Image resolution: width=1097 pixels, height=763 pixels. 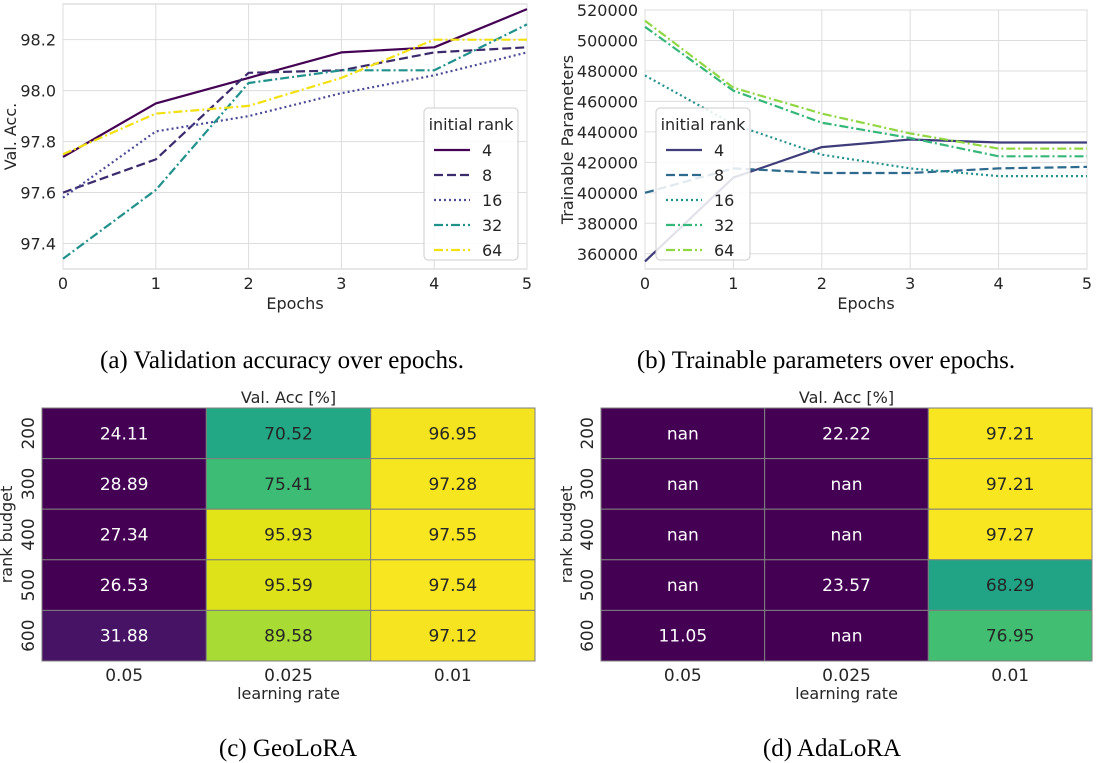 I want to click on cell-value-label: 97.55, so click(x=452, y=536).